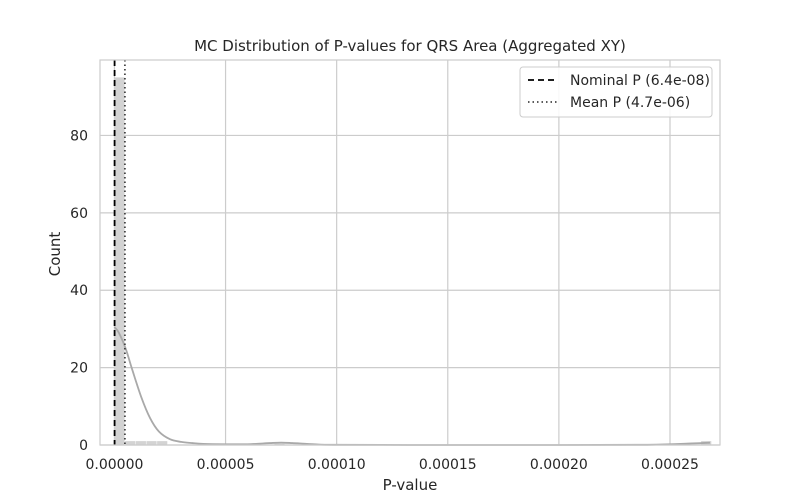 Image resolution: width=800 pixels, height=500 pixels. Describe the element at coordinates (55, 254) in the screenshot. I see `y-axis-label: Count` at that location.